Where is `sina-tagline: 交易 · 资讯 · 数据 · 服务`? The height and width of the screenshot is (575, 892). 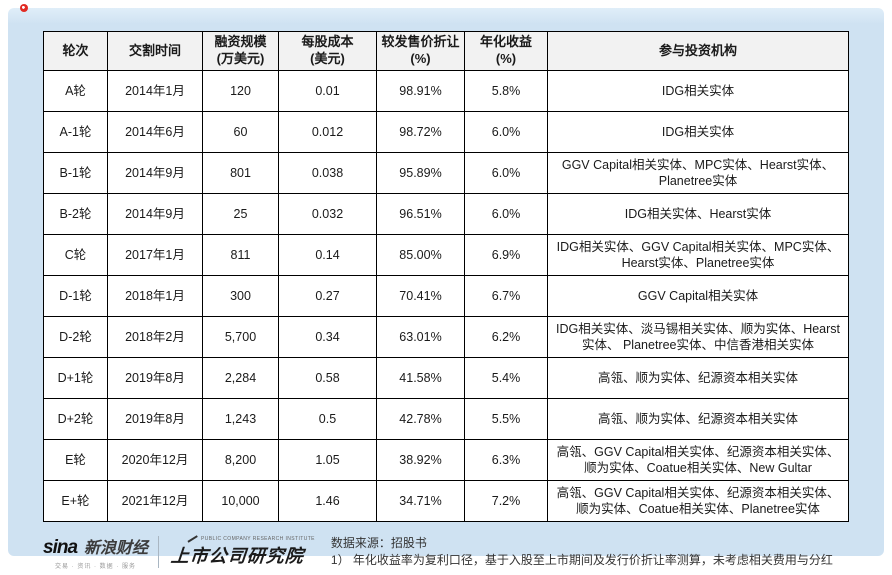
sina-tagline: 交易 · 资讯 · 数据 · 服务 is located at coordinates (96, 567).